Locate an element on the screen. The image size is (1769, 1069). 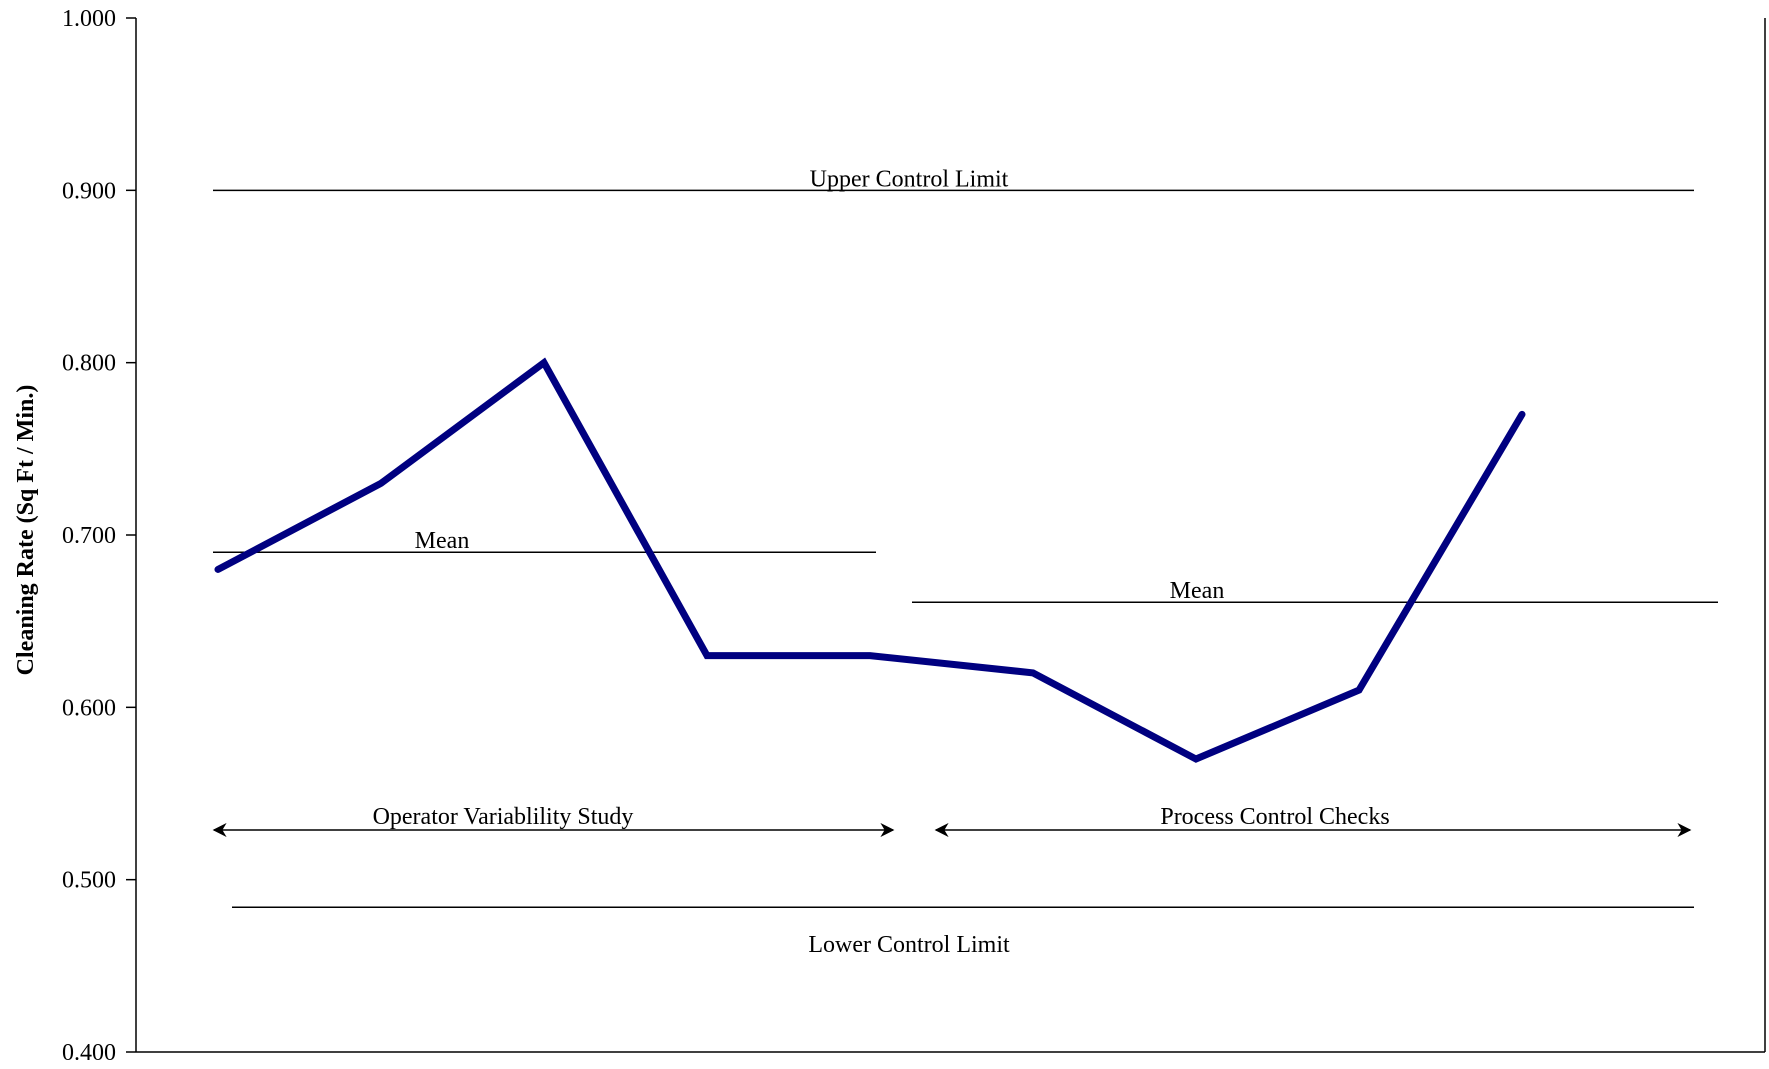
y-tick-label: 0.400 is located at coordinates (89, 1052).